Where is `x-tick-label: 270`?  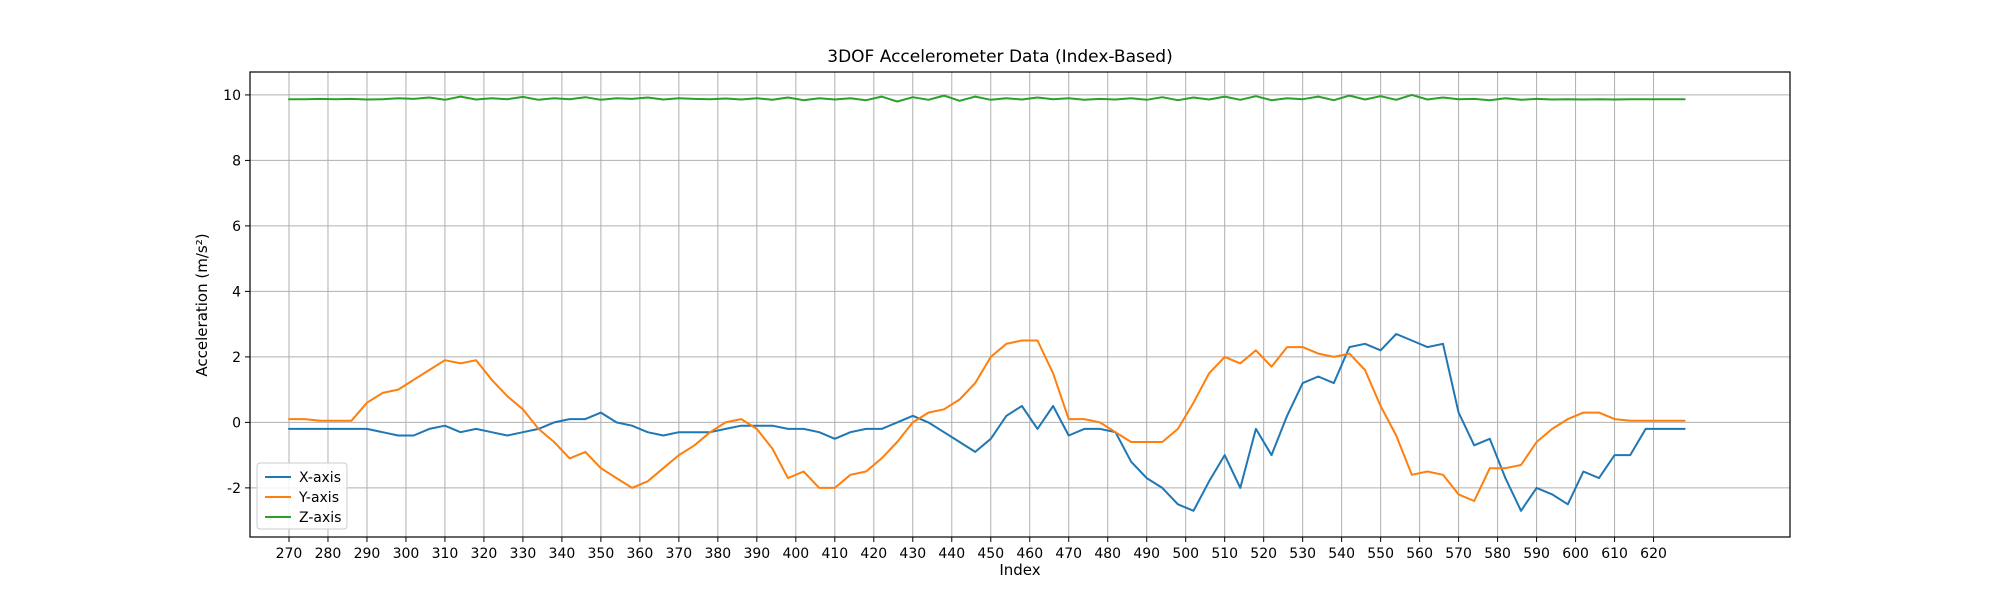 x-tick-label: 270 is located at coordinates (289, 554).